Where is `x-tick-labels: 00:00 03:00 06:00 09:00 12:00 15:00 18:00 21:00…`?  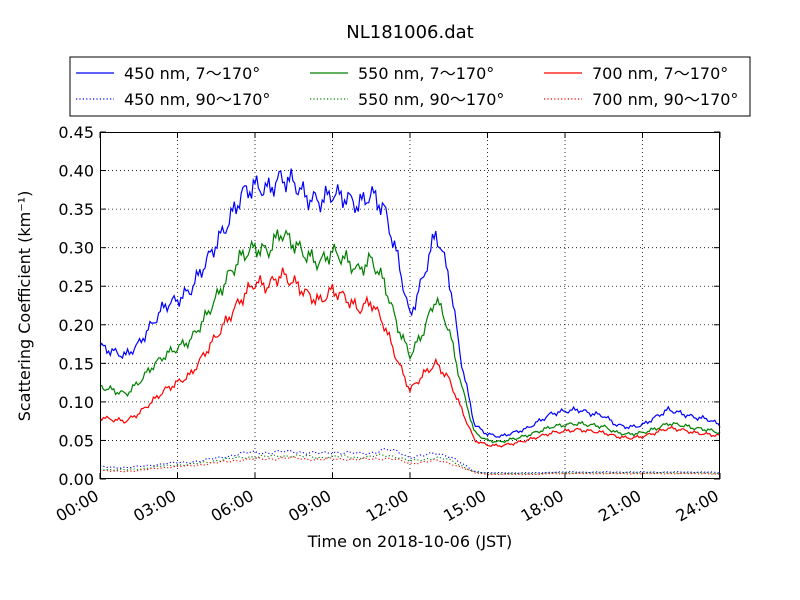
x-tick-labels: 00:00 03:00 06:00 09:00 12:00 15:00 18:00 21:00… is located at coordinates (387, 506).